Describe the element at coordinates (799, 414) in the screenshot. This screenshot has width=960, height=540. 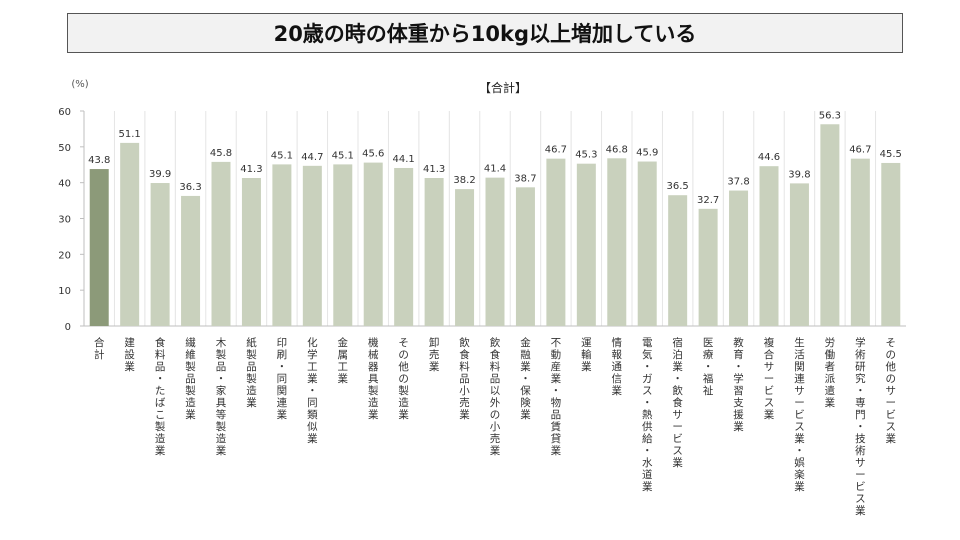
I see `x-tick-label: 生活関連サービス業・娯楽業` at that location.